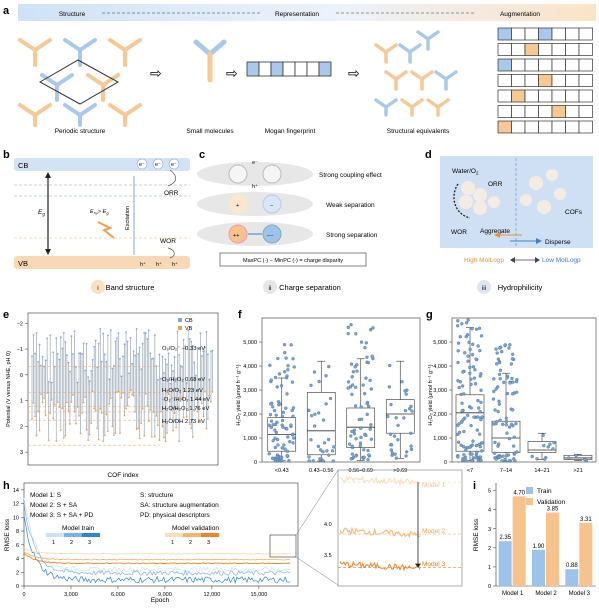 This screenshot has width=599, height=610. Describe the element at coordinates (519, 541) in the screenshot. I see `bar-validation` at that location.